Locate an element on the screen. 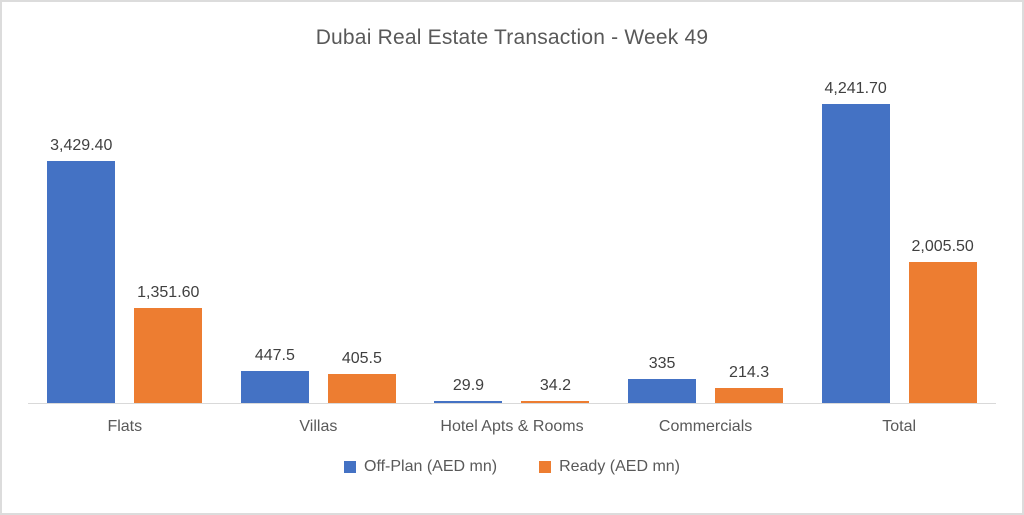 This screenshot has height=515, width=1024. bar-off-plan-aed-mn-hotel-apts-rooms is located at coordinates (468, 402).